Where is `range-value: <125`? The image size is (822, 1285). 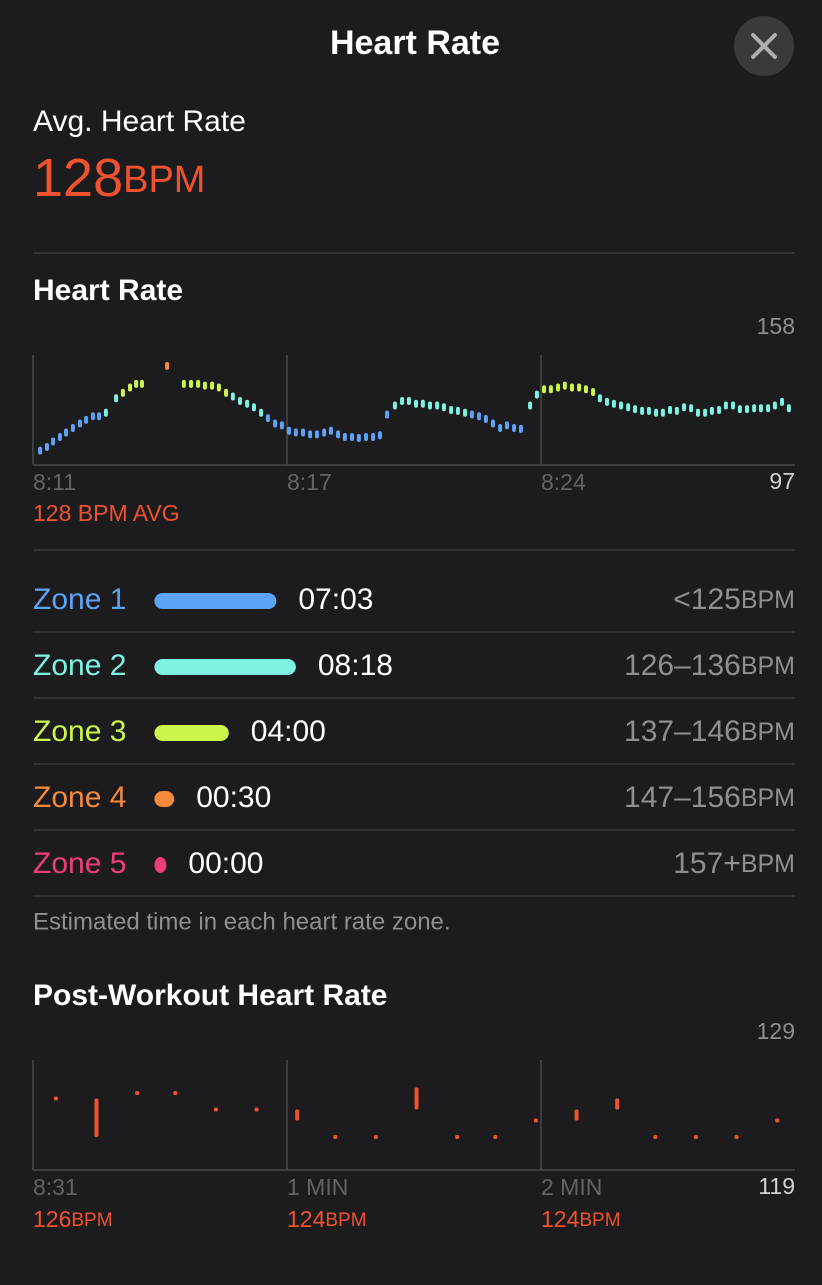
range-value: <125 is located at coordinates (707, 599).